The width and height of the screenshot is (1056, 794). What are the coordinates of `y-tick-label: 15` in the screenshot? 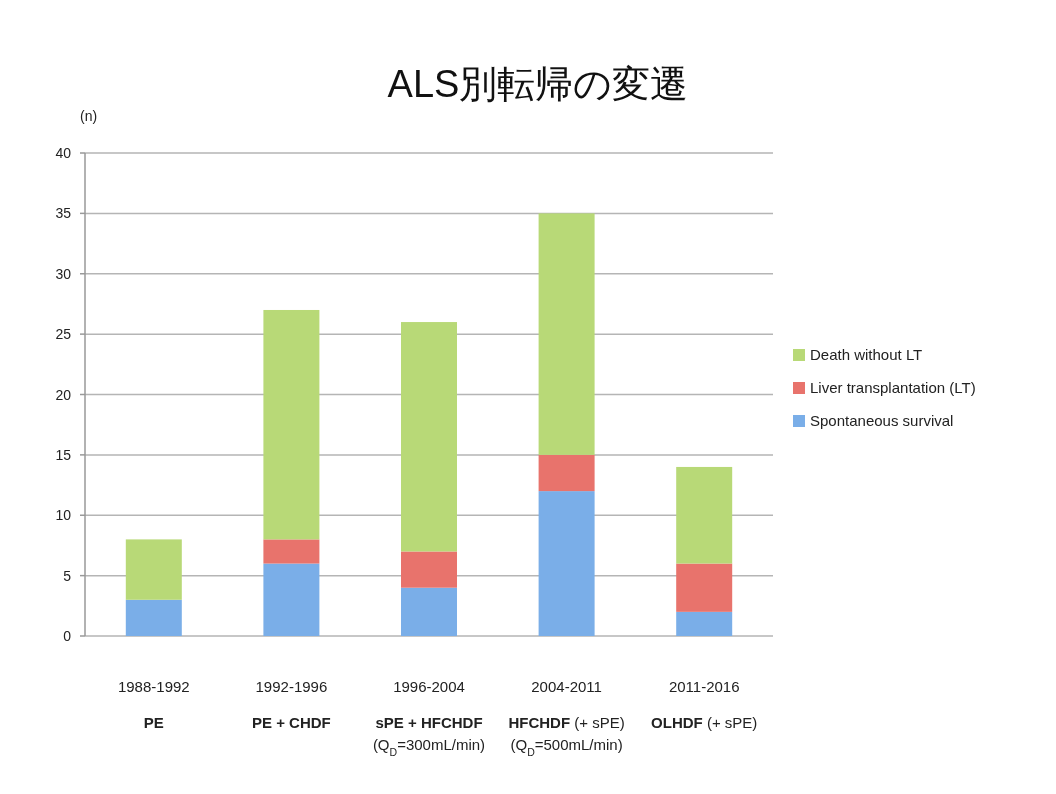 It's located at (63, 454).